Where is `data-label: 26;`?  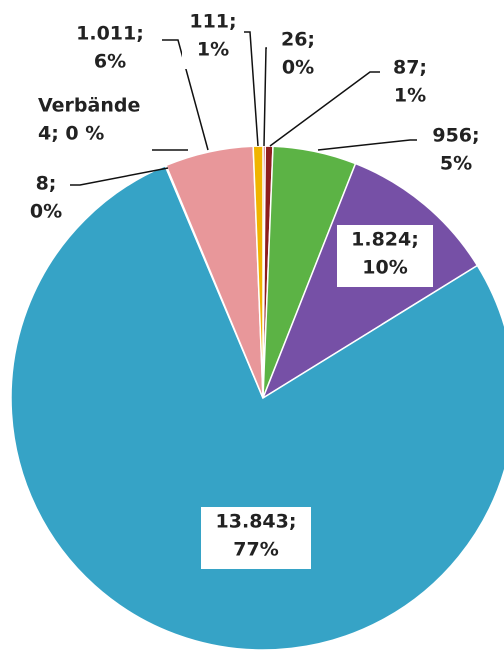
data-label: 26; is located at coordinates (298, 40).